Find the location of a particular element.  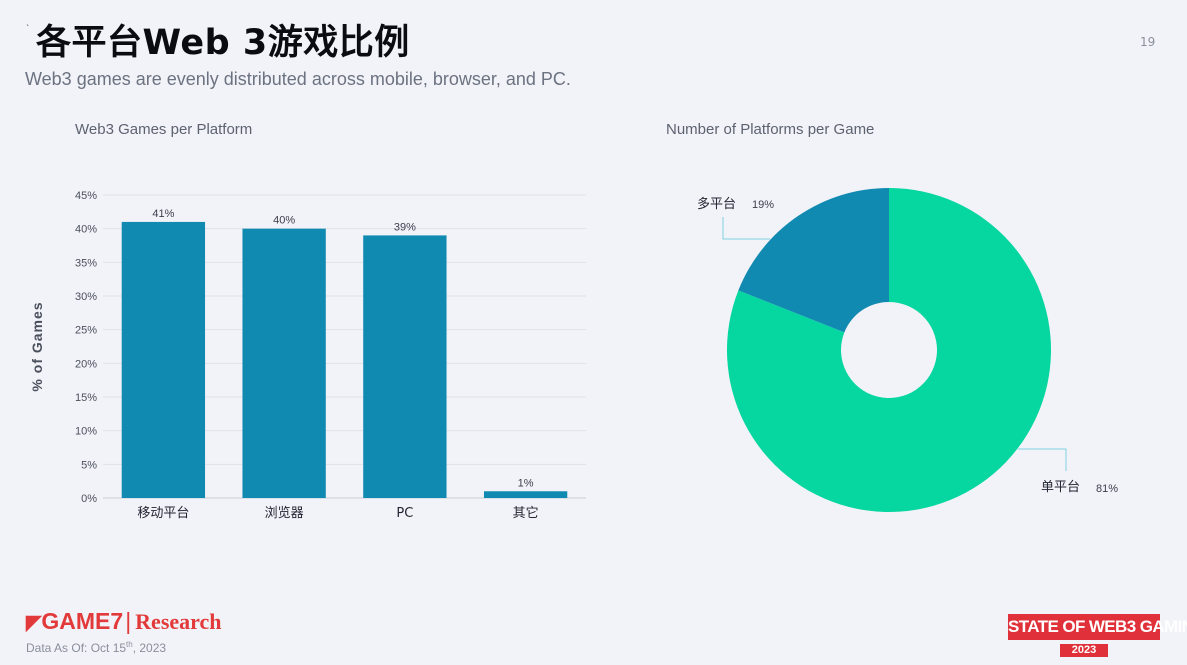

x-tick-label: 移动平台 is located at coordinates (163, 513).